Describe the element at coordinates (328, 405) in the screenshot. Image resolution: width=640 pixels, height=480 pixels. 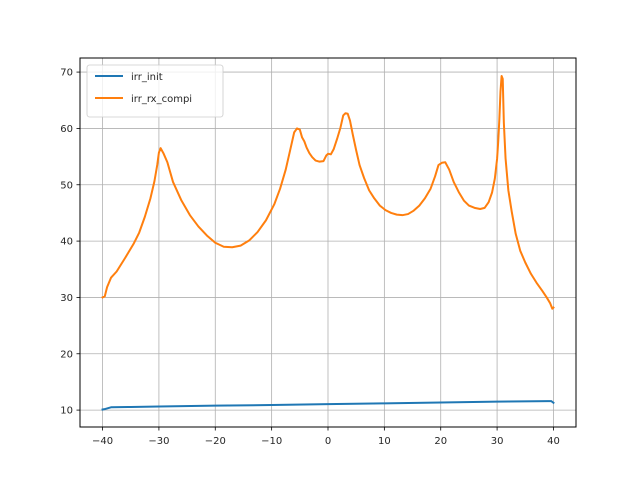
I see `series-line-irr-init` at that location.